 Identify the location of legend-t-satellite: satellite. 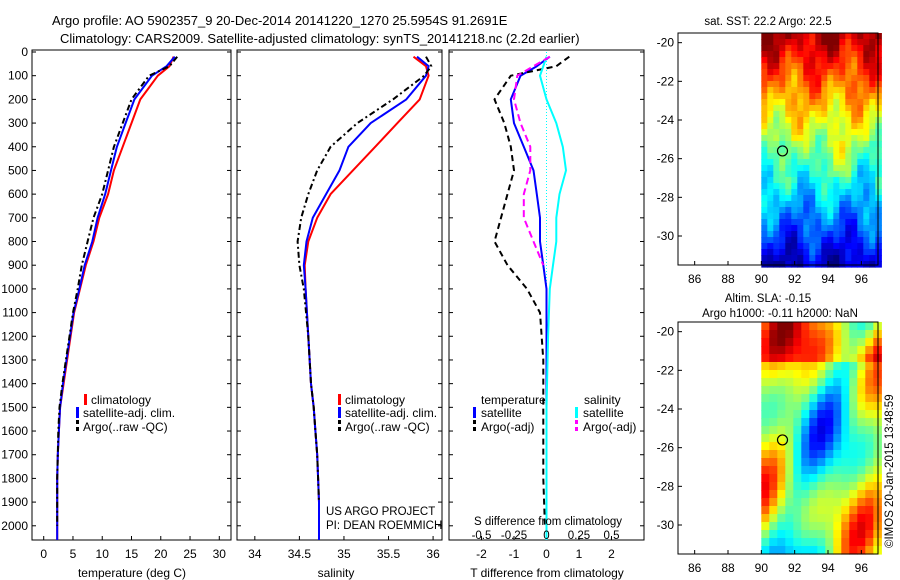
(501, 413).